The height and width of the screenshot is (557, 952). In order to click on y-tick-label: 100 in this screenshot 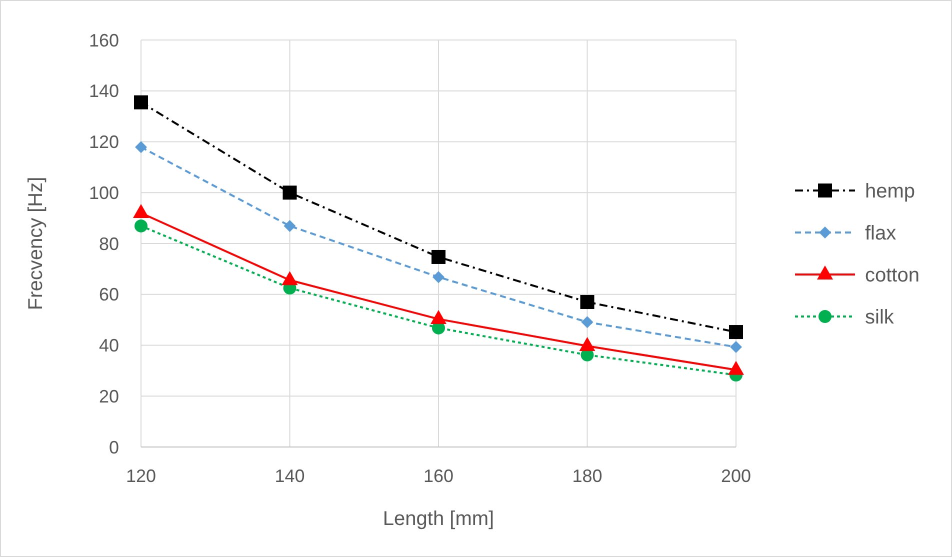, I will do `click(103, 192)`.